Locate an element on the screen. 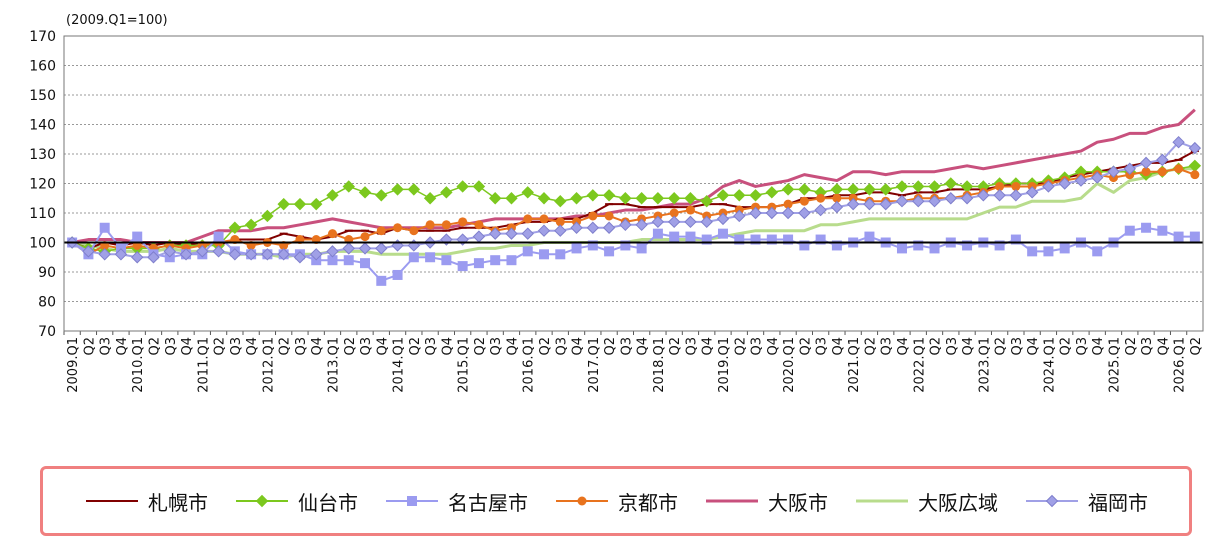  legend-item: 名古屋市 is located at coordinates (456, 501).